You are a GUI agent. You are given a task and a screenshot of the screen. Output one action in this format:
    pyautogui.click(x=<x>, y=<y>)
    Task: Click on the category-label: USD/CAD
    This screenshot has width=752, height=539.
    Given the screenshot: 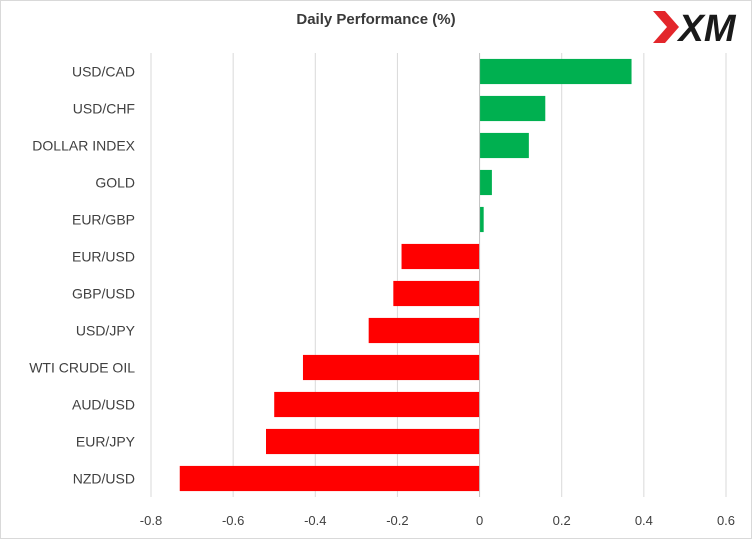 What is the action you would take?
    pyautogui.click(x=103, y=72)
    